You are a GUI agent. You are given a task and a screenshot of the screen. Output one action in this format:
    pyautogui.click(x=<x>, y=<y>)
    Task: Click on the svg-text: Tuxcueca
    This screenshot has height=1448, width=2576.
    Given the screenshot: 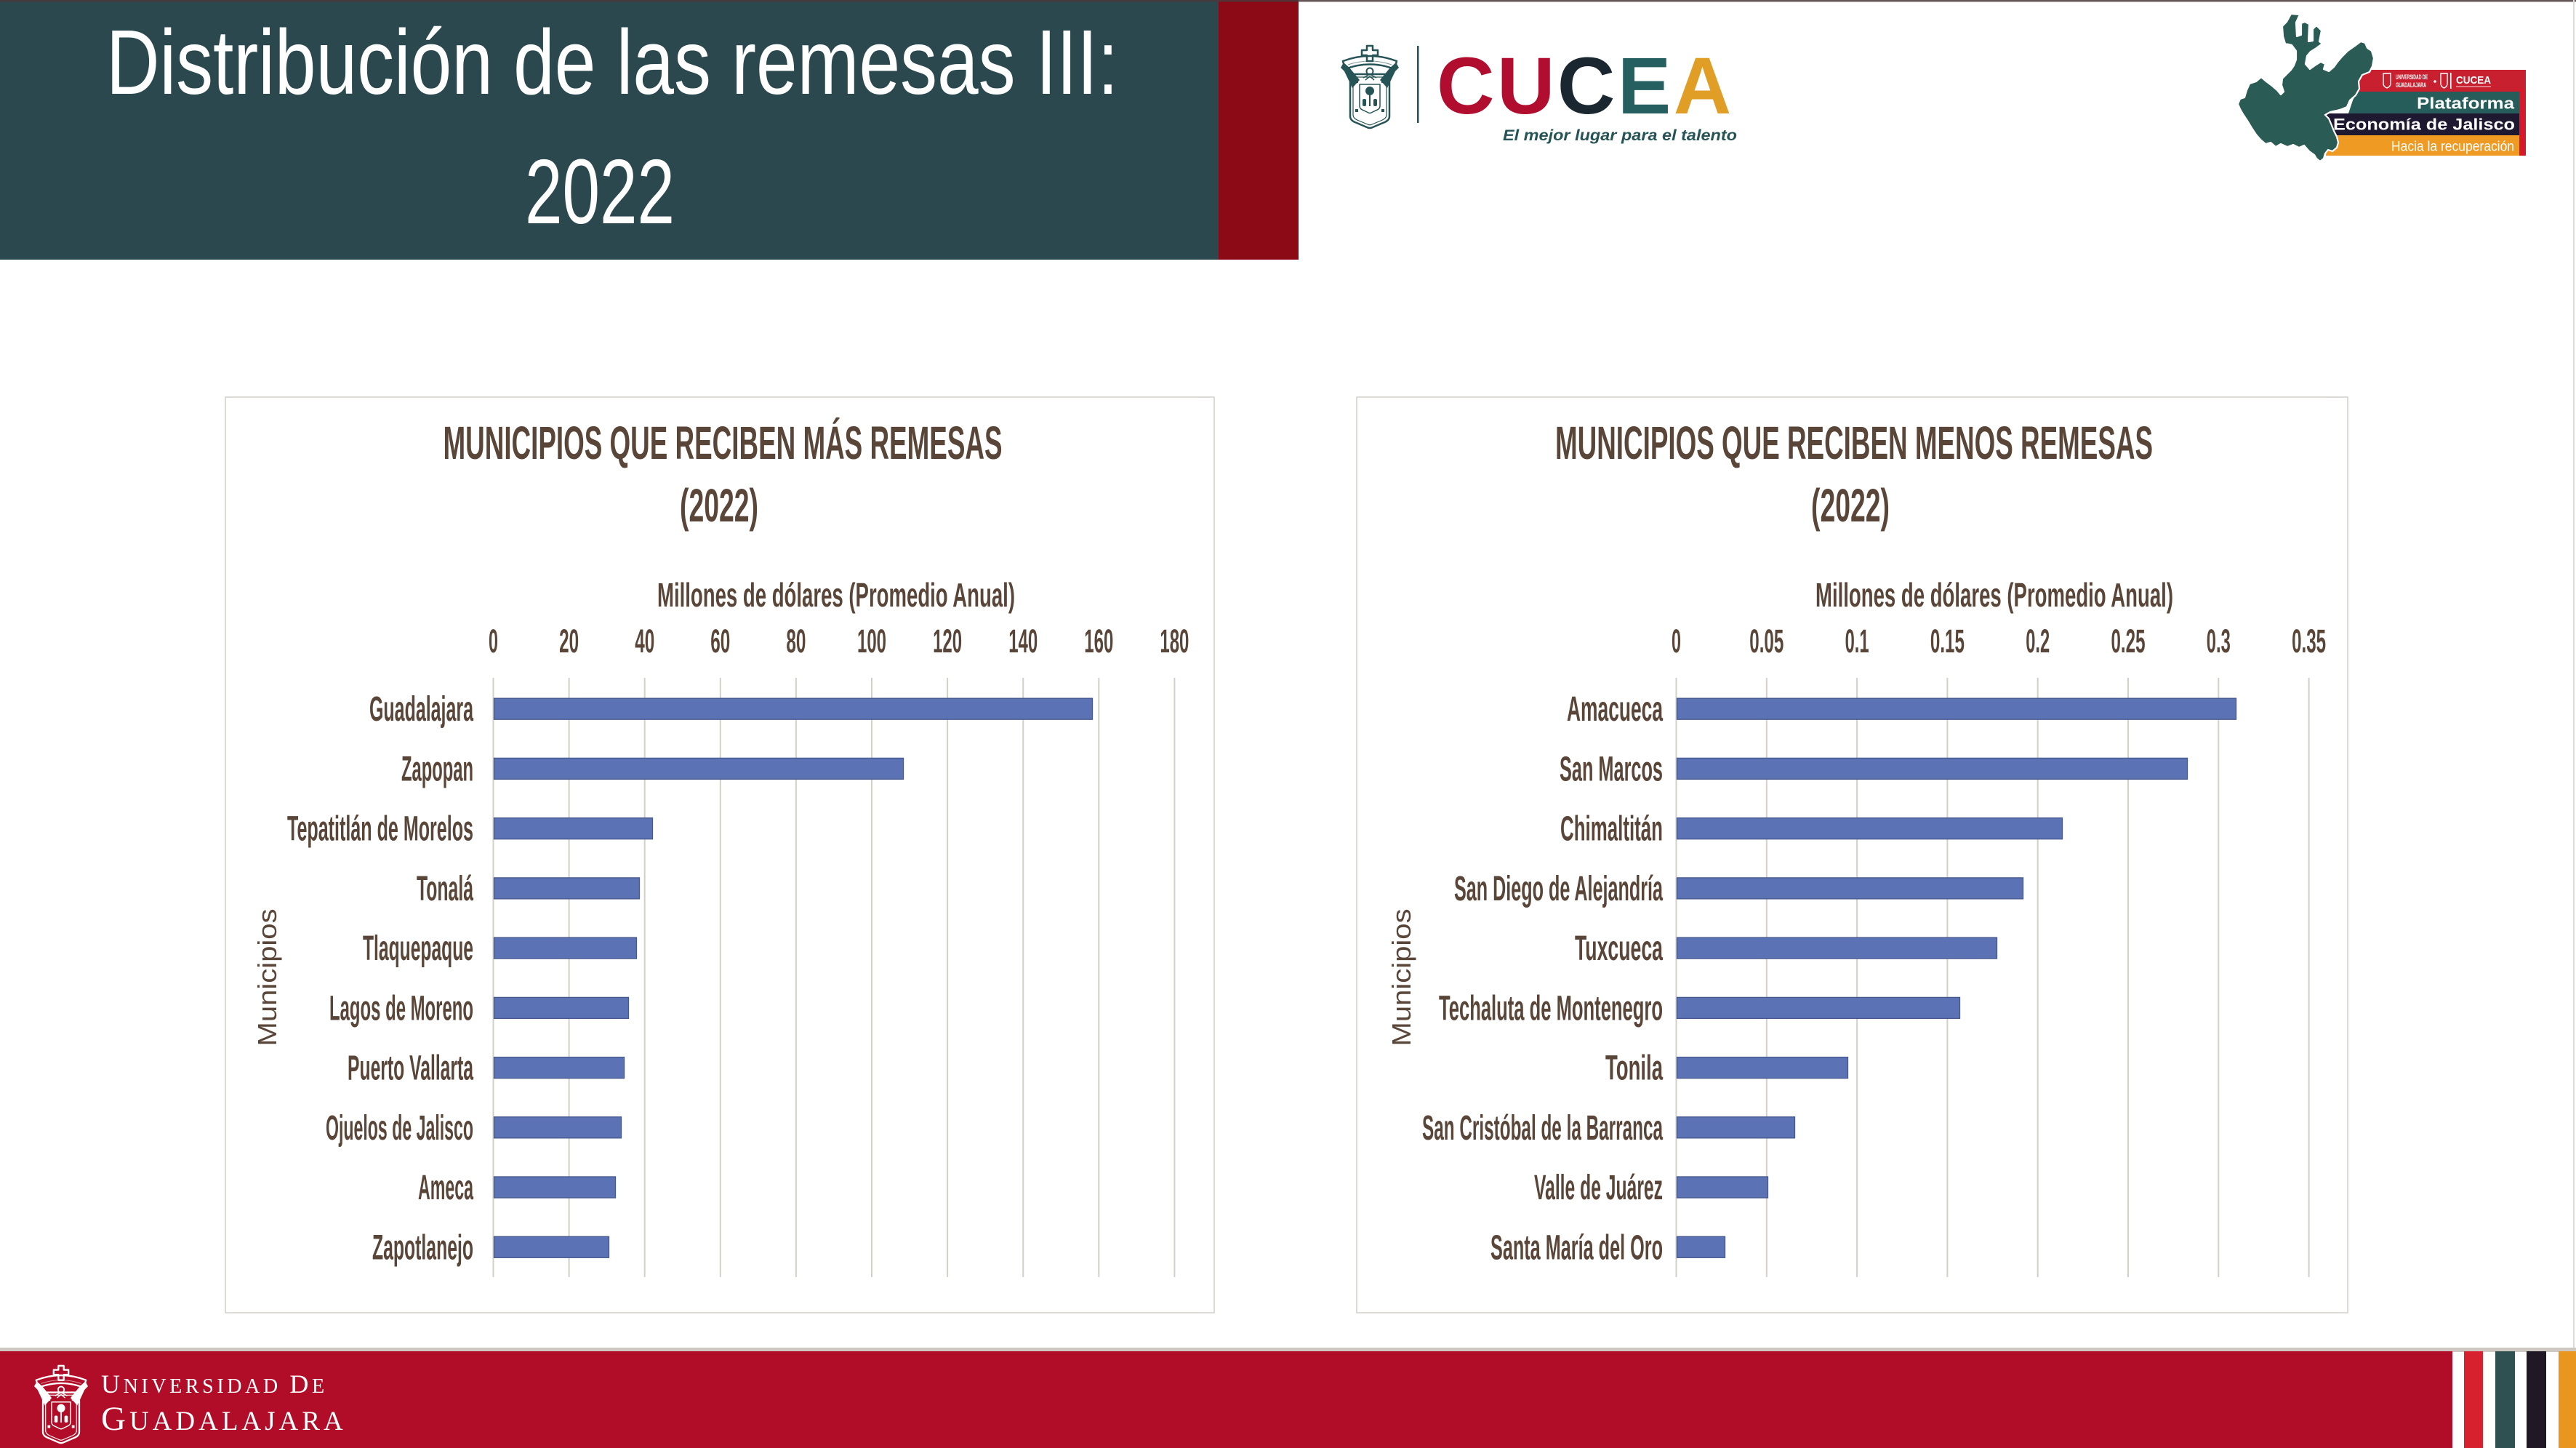 What is the action you would take?
    pyautogui.click(x=1619, y=948)
    